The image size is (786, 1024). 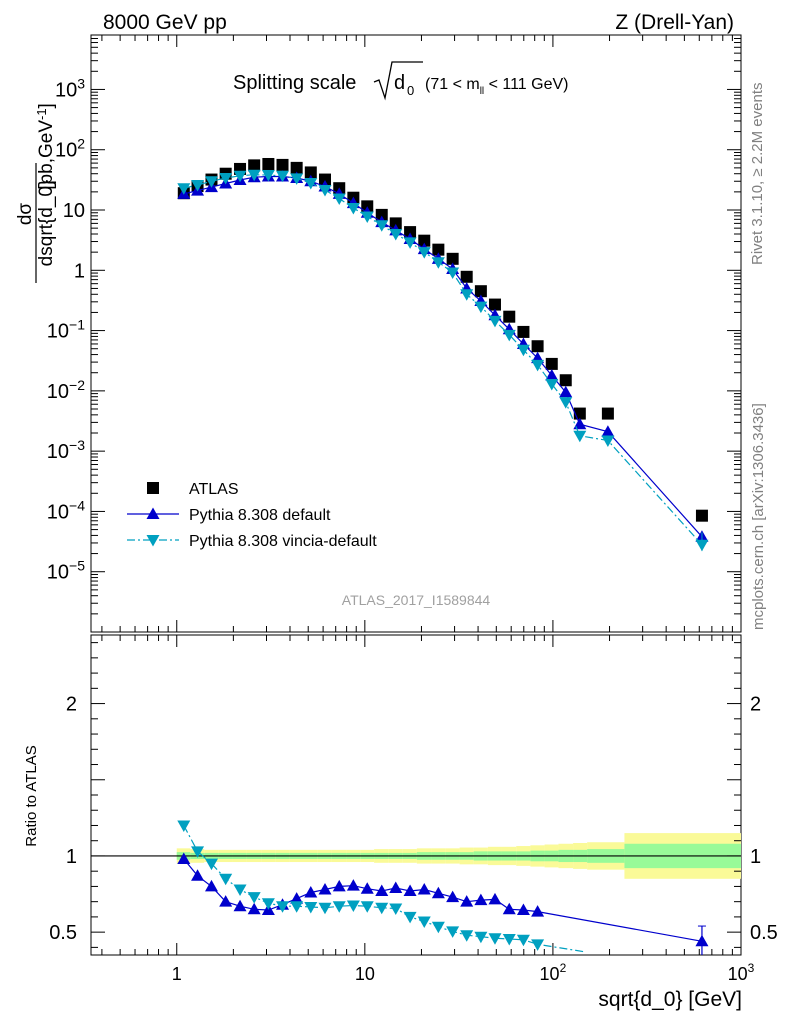 I want to click on plot-title-cut: (71 < mll < 111 GeV), so click(x=496, y=86).